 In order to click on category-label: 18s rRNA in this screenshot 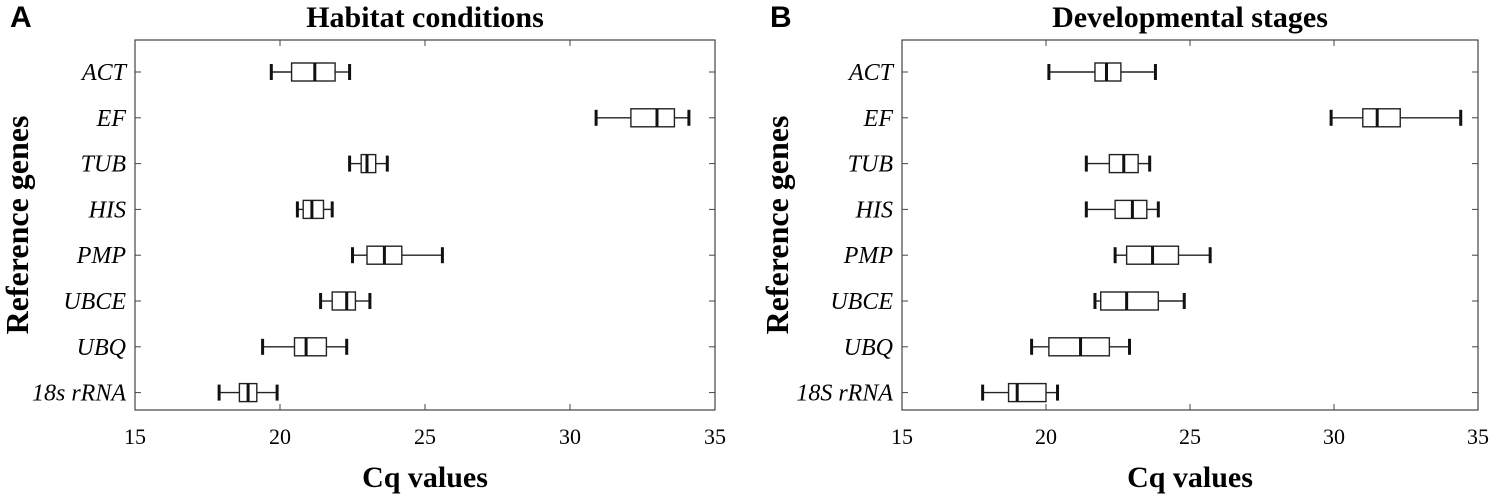, I will do `click(79, 394)`.